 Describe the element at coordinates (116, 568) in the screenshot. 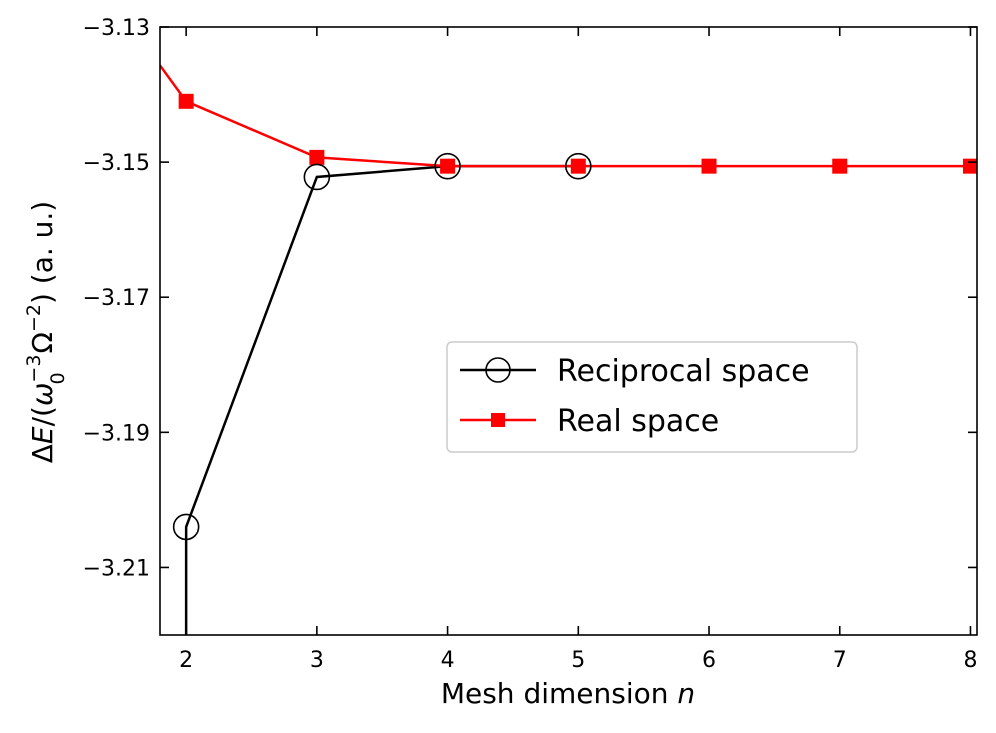

I see `y-tick-label-4: −3.21` at that location.